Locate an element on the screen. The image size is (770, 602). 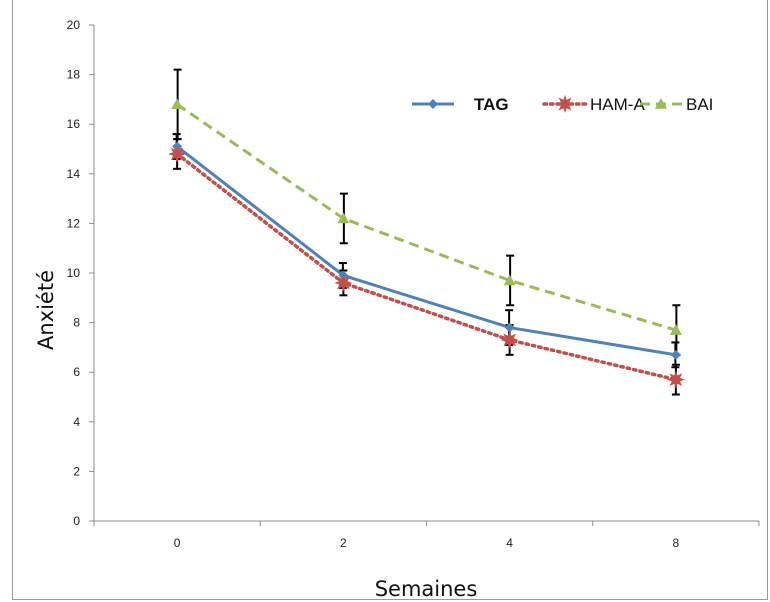
y-tick-label: 2 is located at coordinates (76, 471).